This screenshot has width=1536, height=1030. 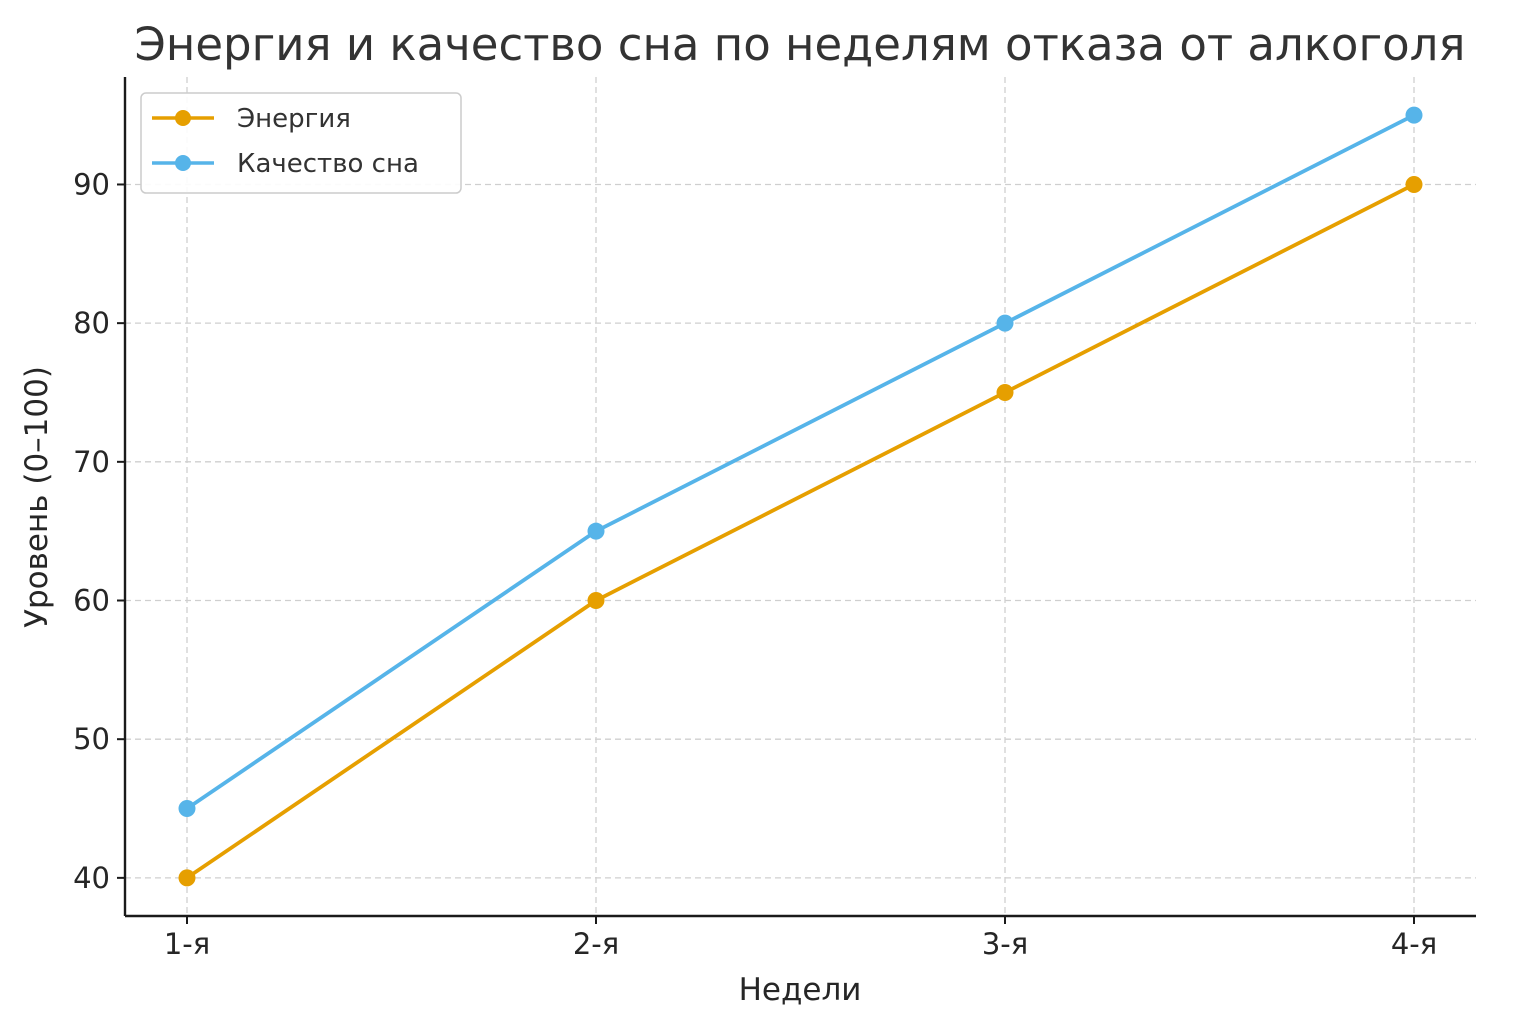 I want to click on y-tick-label: 40, so click(x=91, y=878).